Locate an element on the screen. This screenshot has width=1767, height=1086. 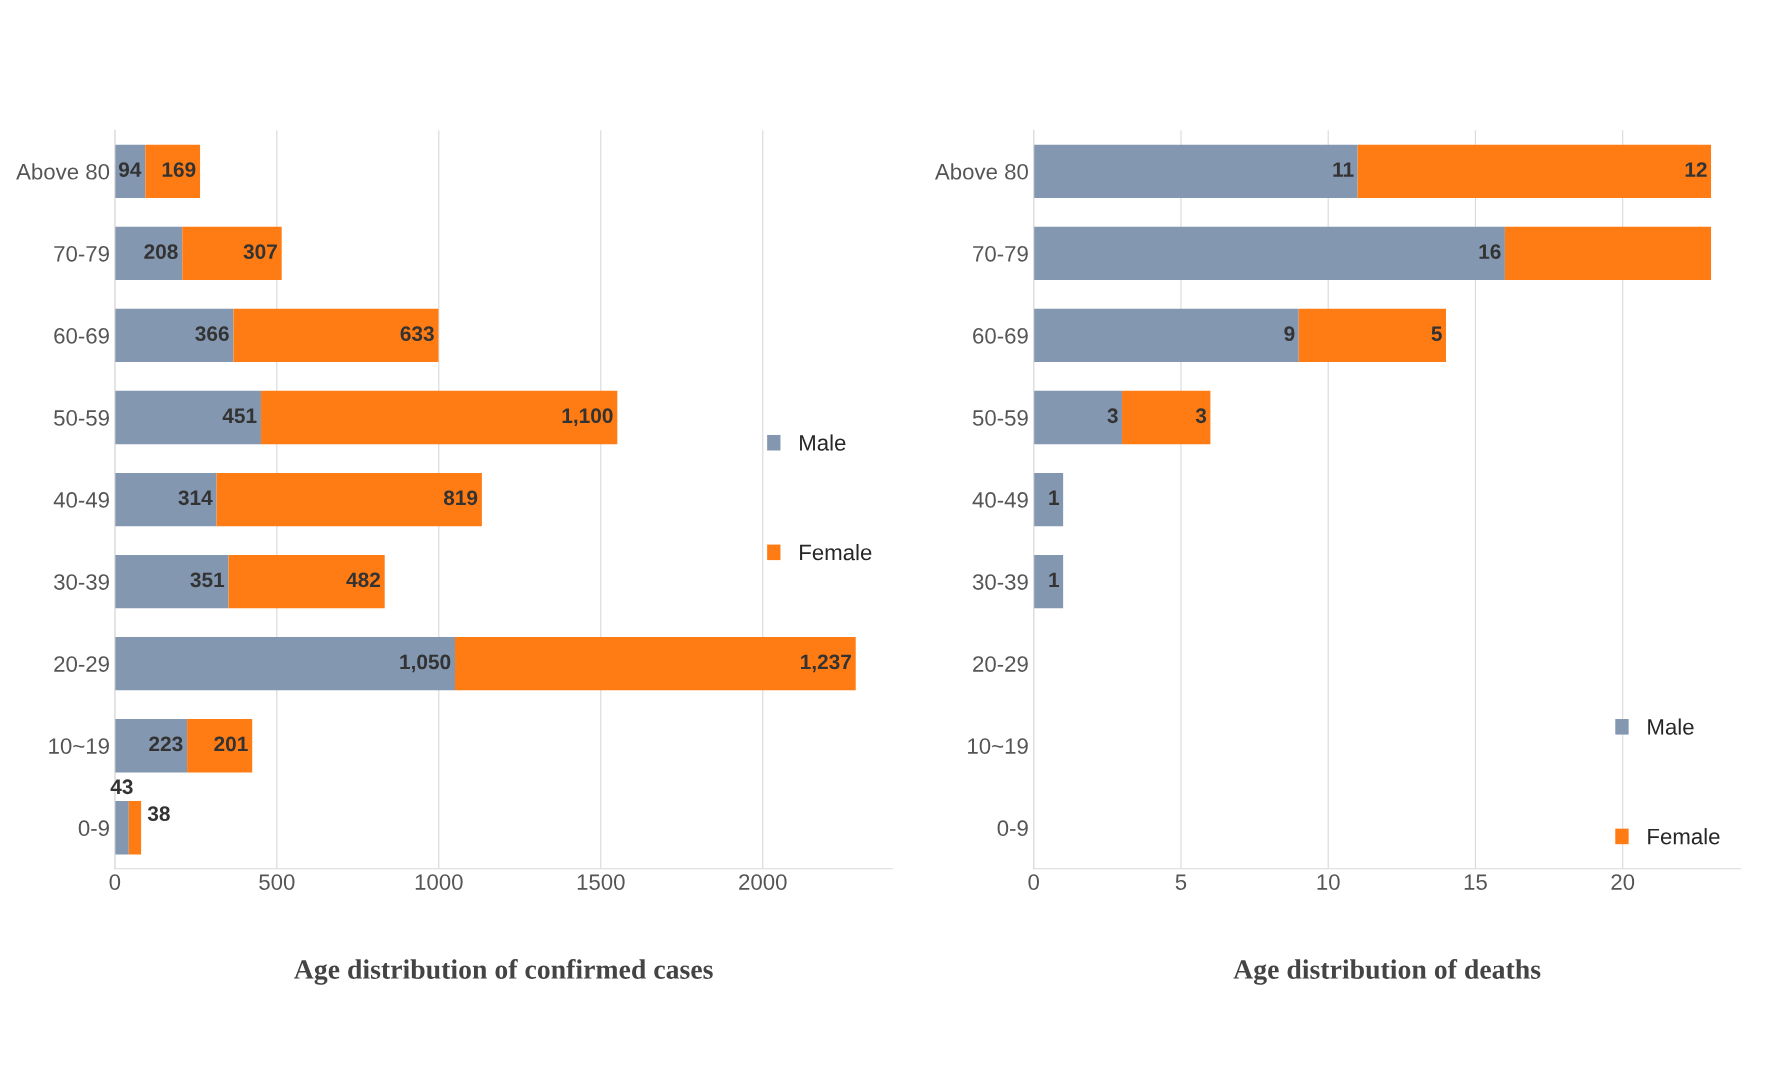
data-label: 633 is located at coordinates (417, 334).